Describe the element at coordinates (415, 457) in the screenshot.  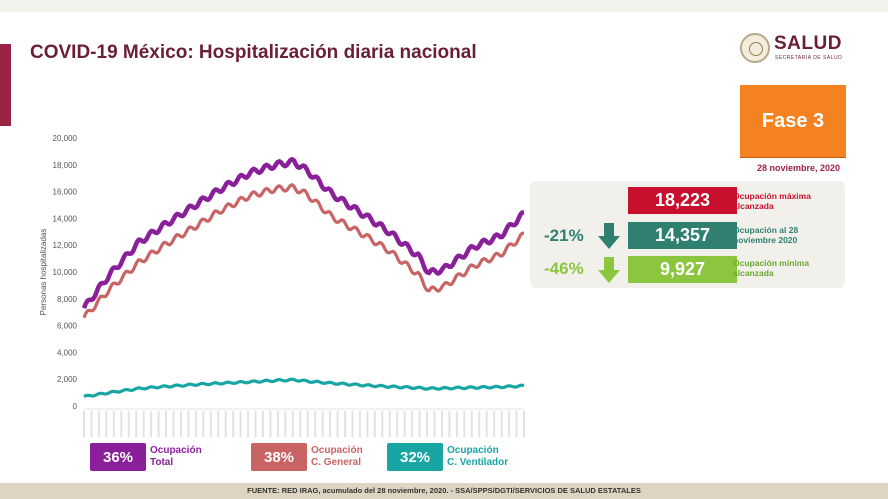
I see `legend-ventilator-pct: 32%` at that location.